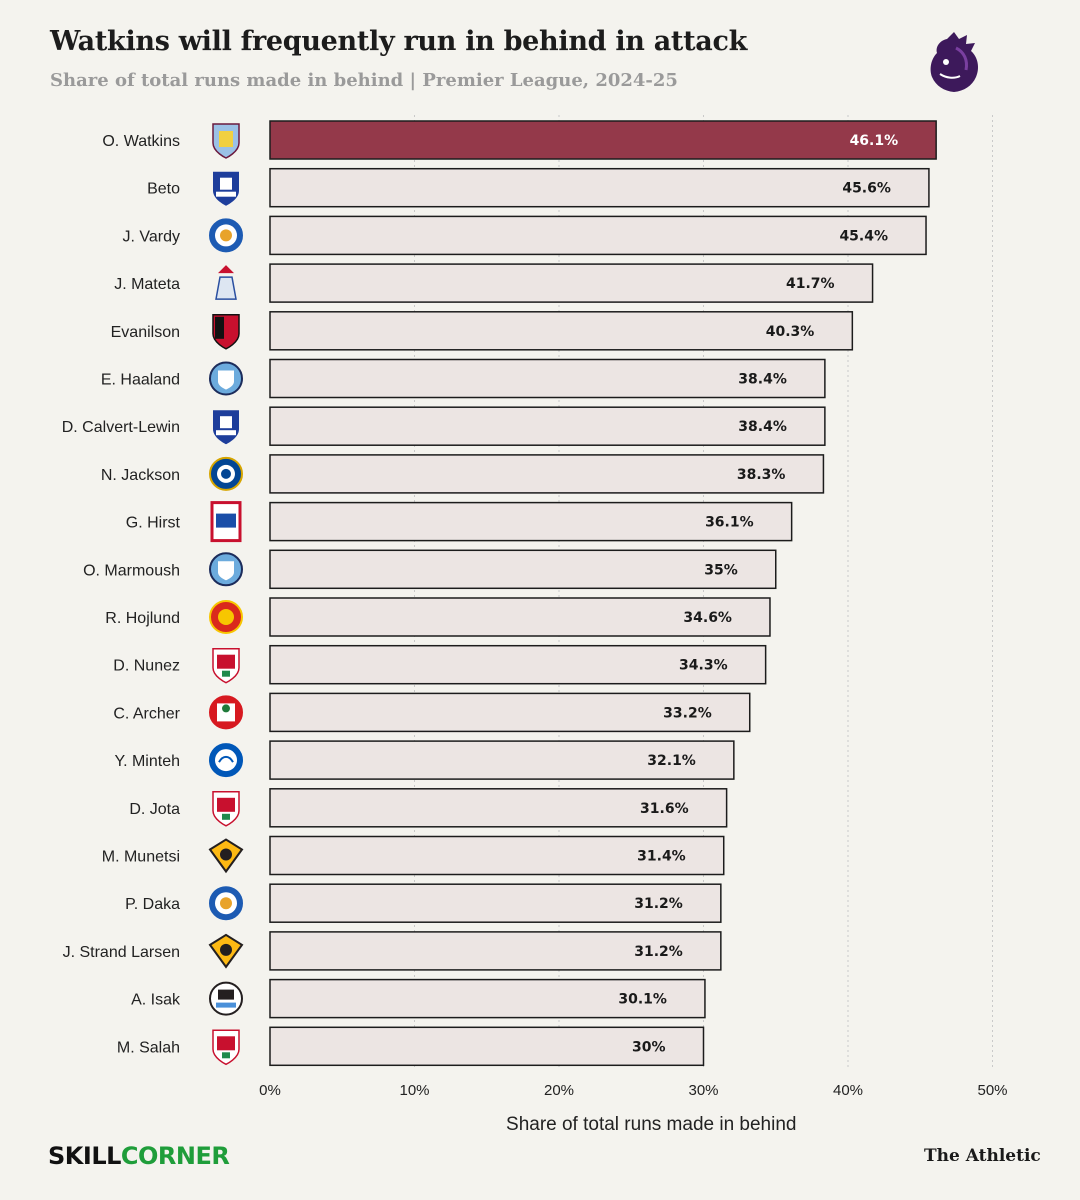 This screenshot has height=1200, width=1080. I want to click on bar-row: E. Haaland 38.4%, so click(463, 378).